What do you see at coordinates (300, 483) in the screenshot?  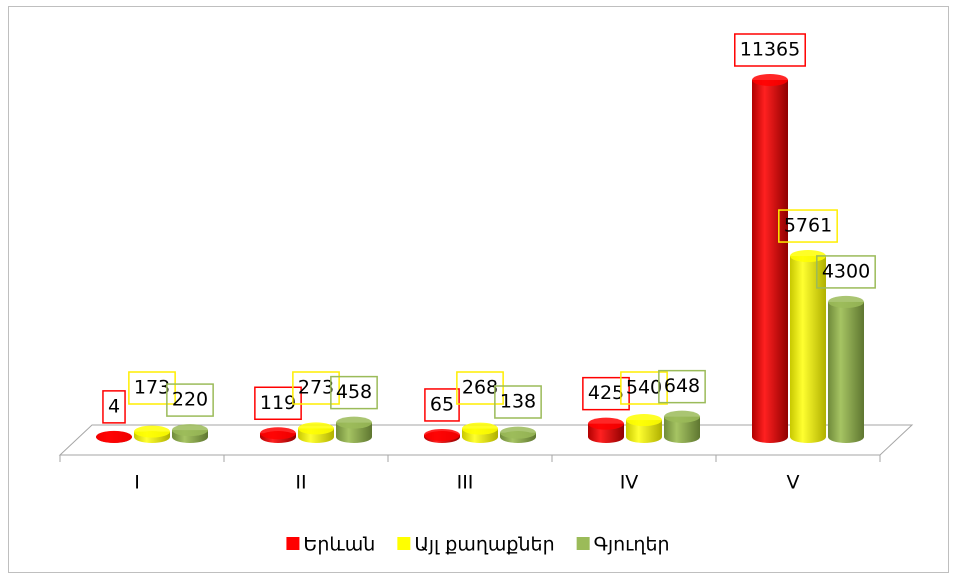 I see `x-tick-label: II` at bounding box center [300, 483].